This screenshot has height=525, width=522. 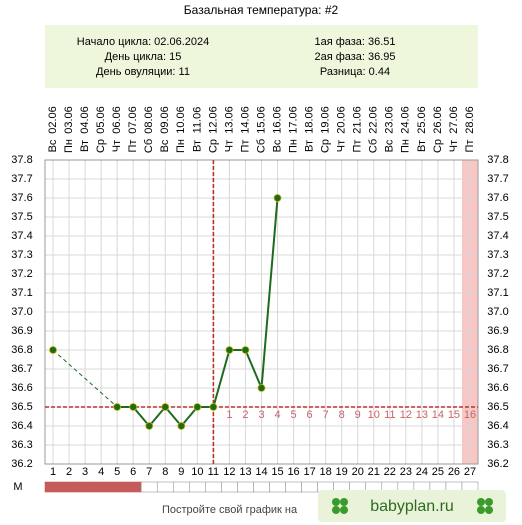 I want to click on date-label: 15.06, so click(x=261, y=120).